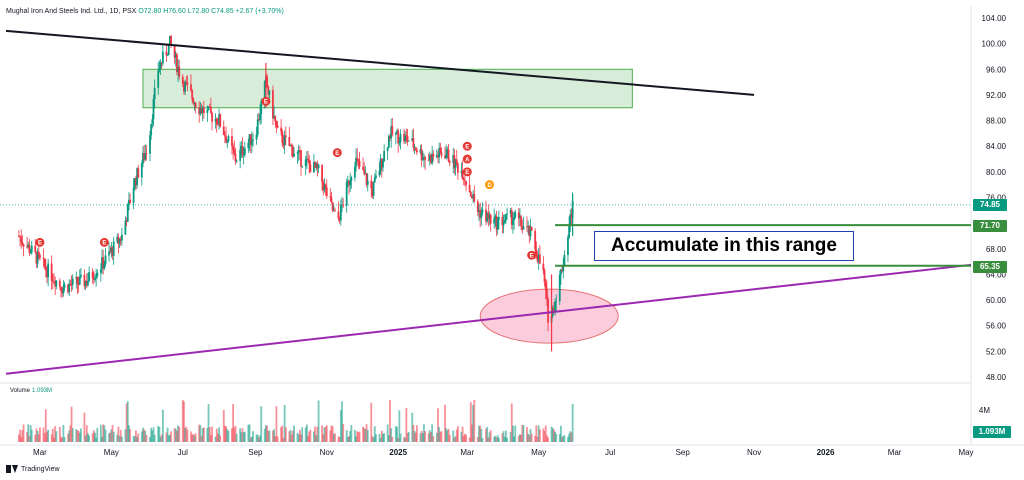  What do you see at coordinates (490, 185) in the screenshot?
I see `event-marker` at bounding box center [490, 185].